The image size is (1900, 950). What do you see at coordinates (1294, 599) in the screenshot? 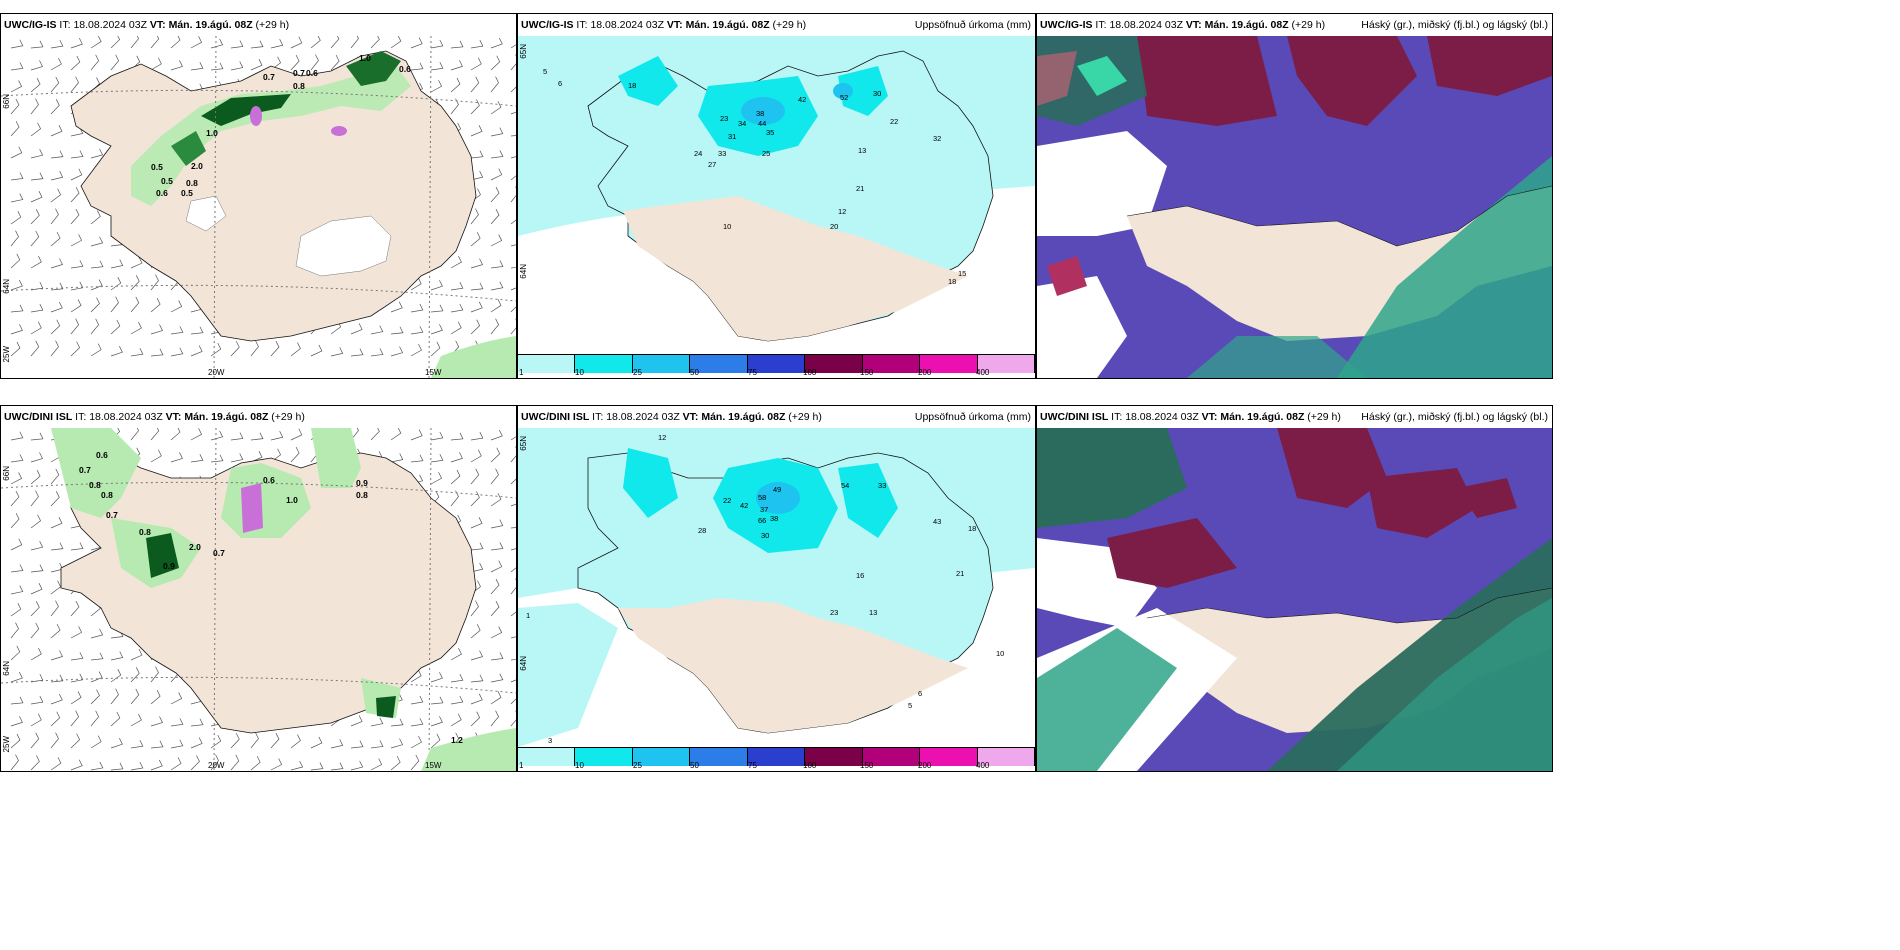
I see `cloud-map-canvas` at bounding box center [1294, 599].